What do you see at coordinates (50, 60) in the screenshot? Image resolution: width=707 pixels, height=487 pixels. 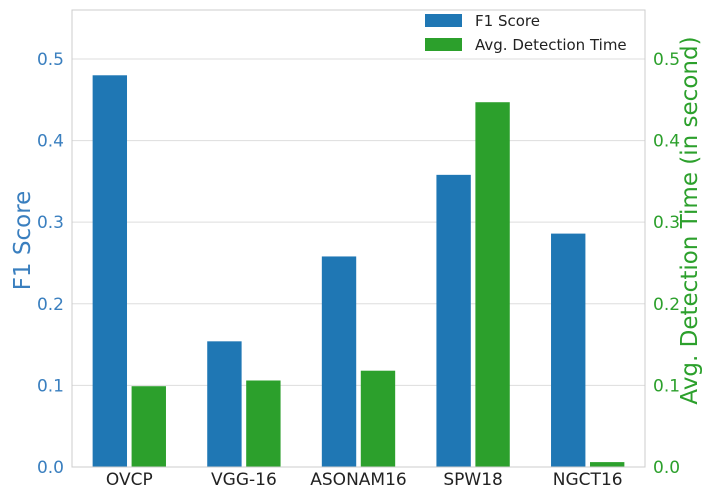 I see `left-tick-label: 0.5` at bounding box center [50, 60].